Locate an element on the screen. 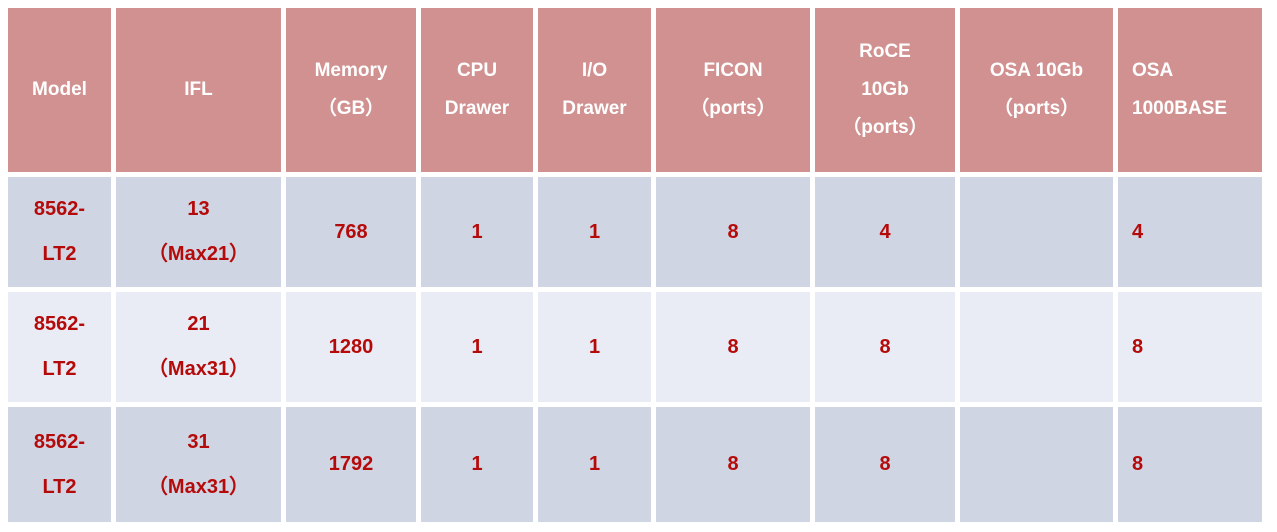  header-cell-cpu-drawer-line-0: CPU is located at coordinates (477, 70).